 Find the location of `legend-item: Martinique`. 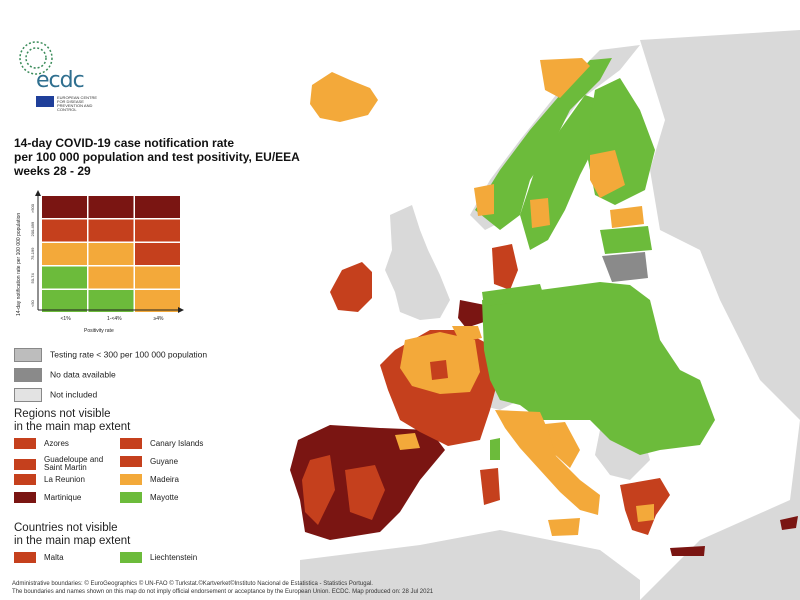

legend-item: Martinique is located at coordinates (47, 497).